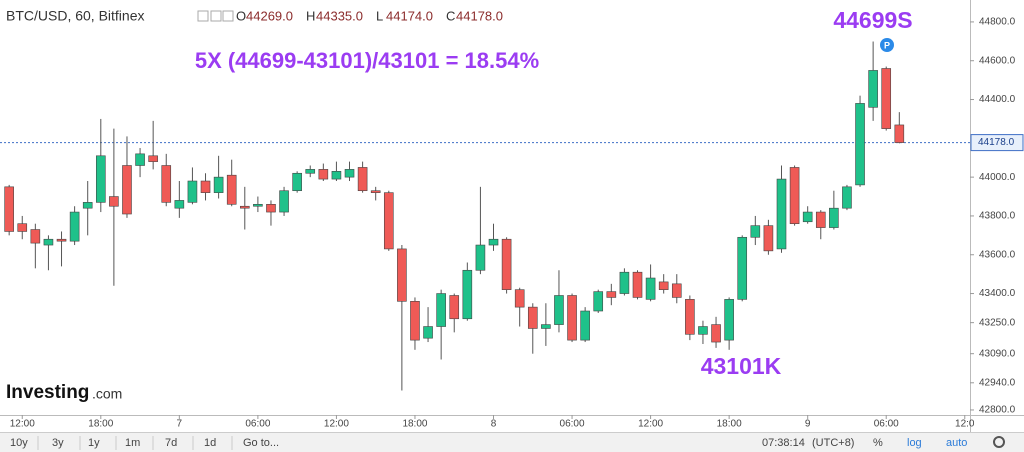 This screenshot has height=452, width=1024. Describe the element at coordinates (997, 143) in the screenshot. I see `last-price-box` at that location.